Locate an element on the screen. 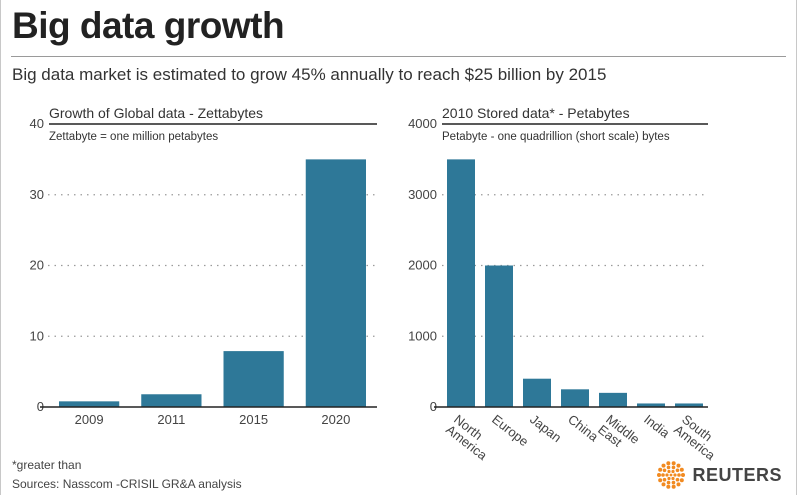  x-category-label: India is located at coordinates (657, 427).